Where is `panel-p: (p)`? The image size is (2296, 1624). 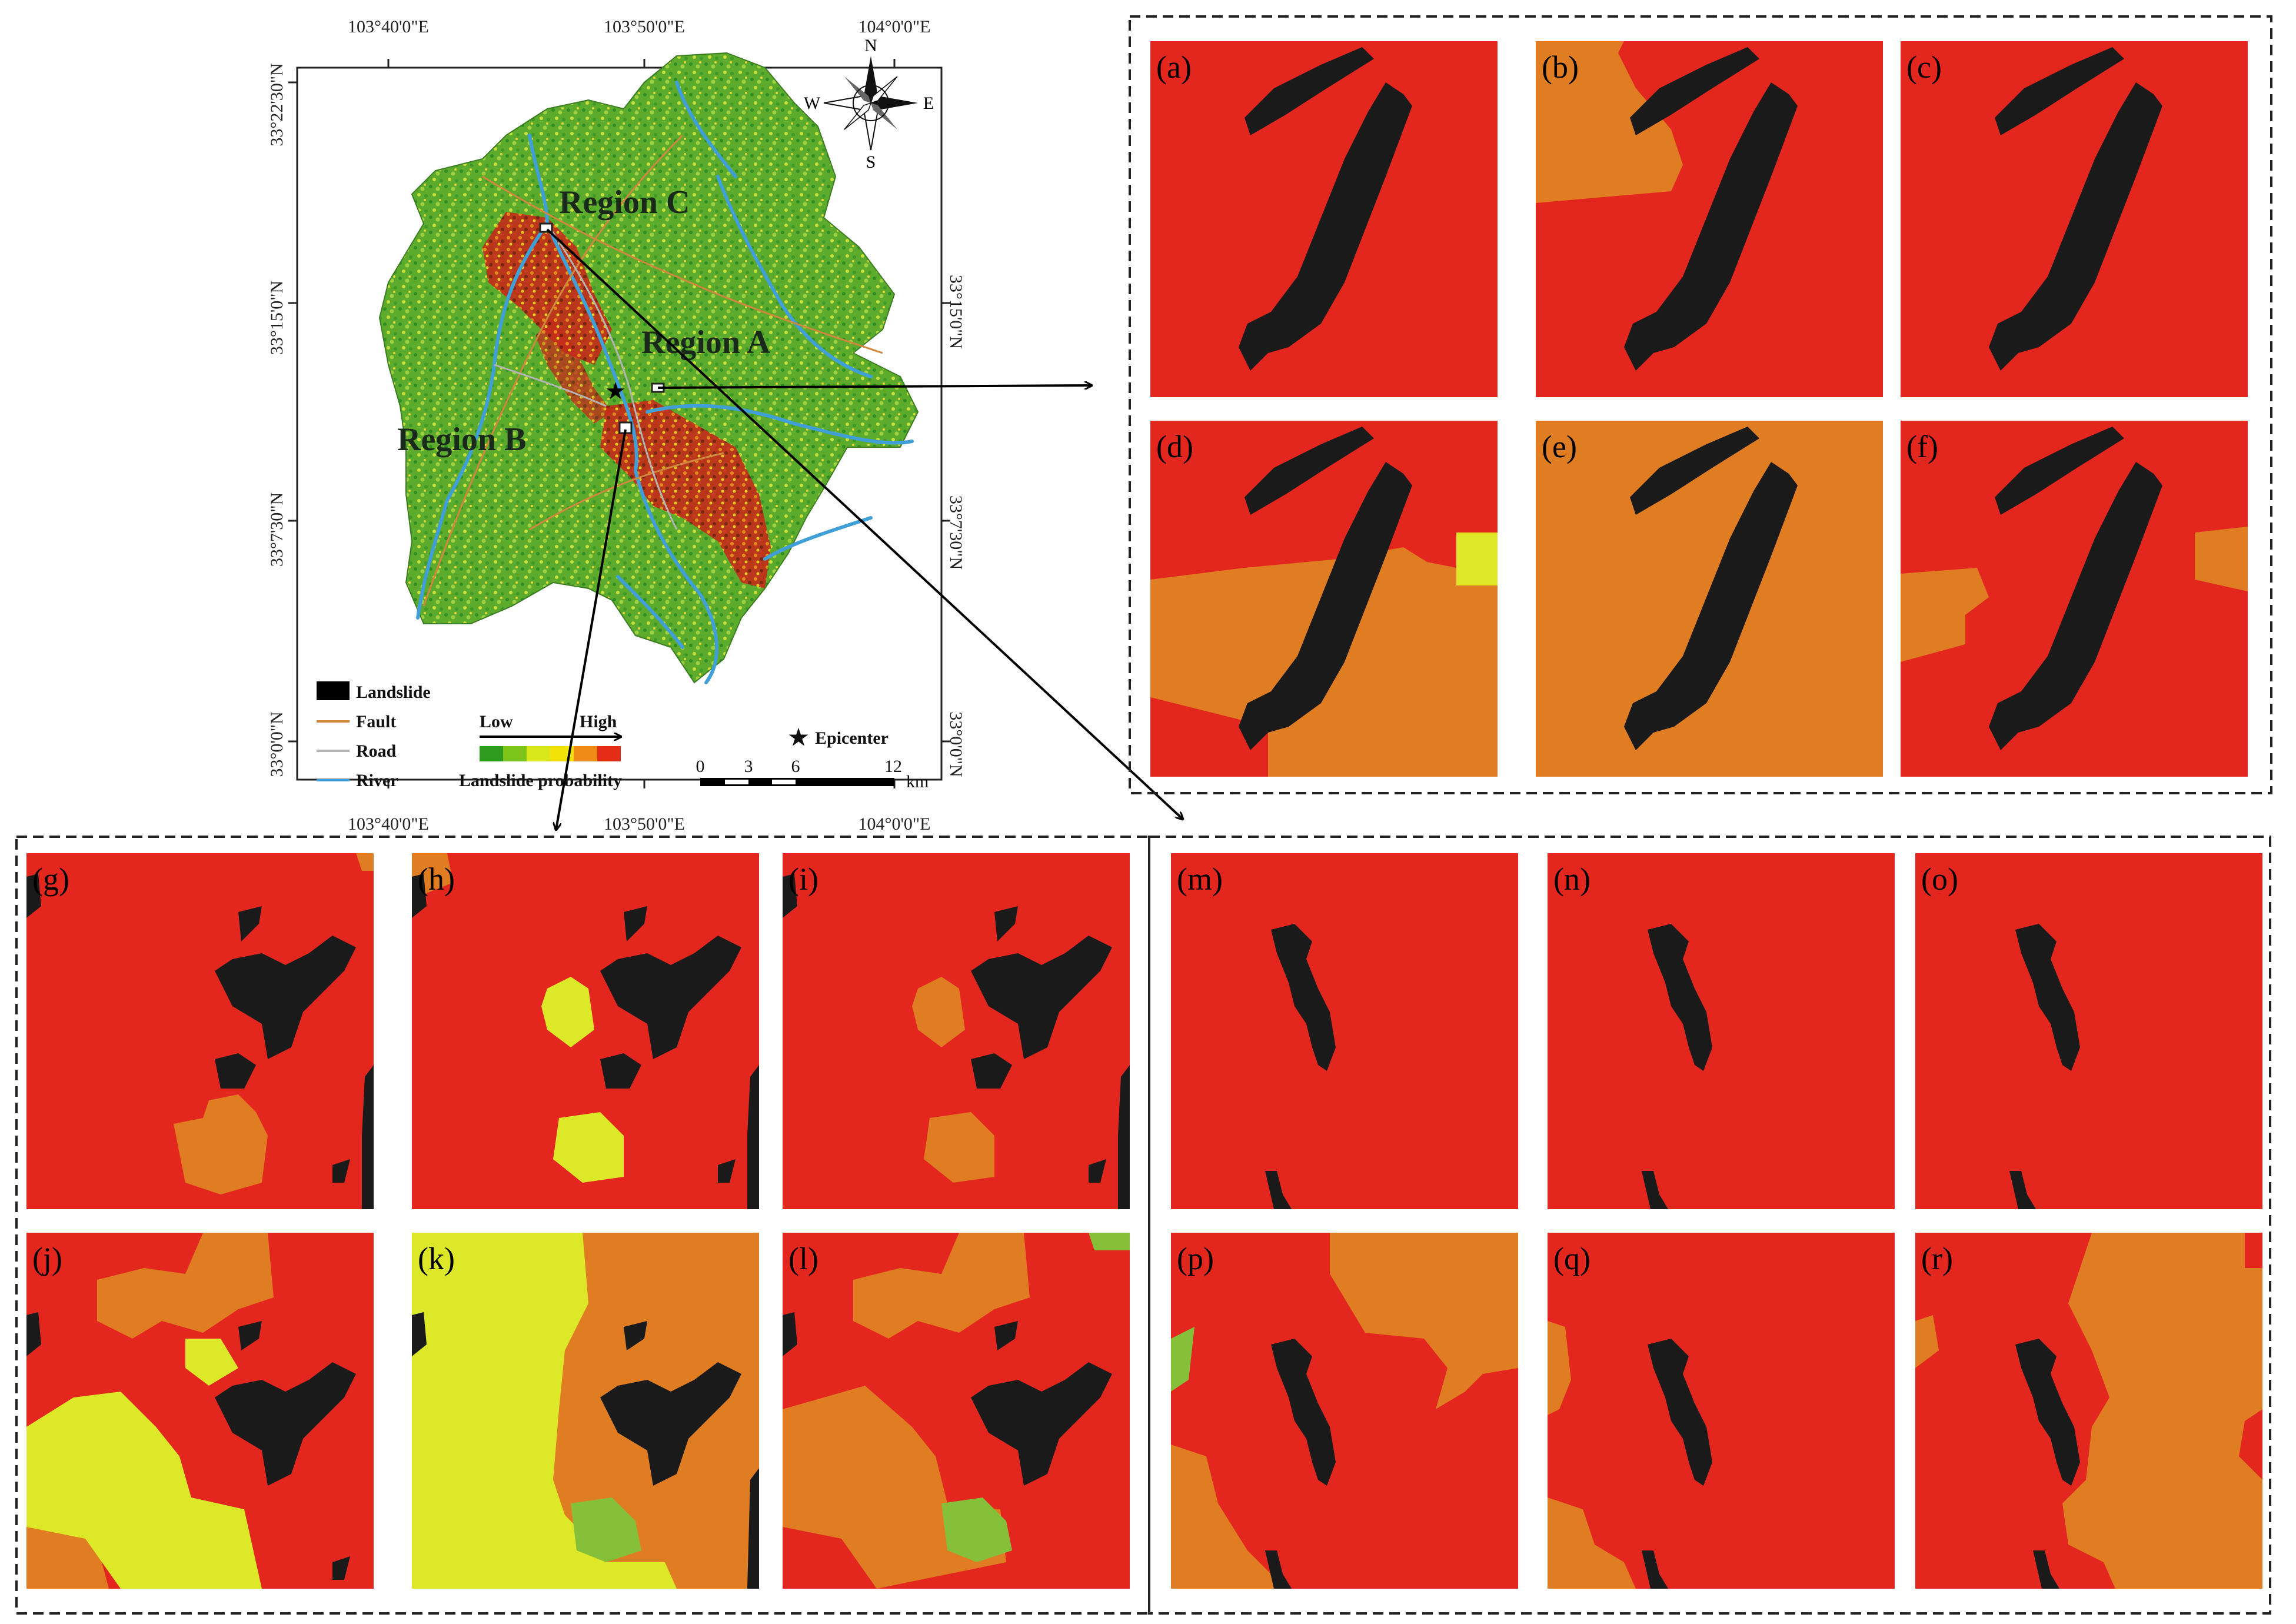
panel-p: (p) is located at coordinates (1344, 1411).